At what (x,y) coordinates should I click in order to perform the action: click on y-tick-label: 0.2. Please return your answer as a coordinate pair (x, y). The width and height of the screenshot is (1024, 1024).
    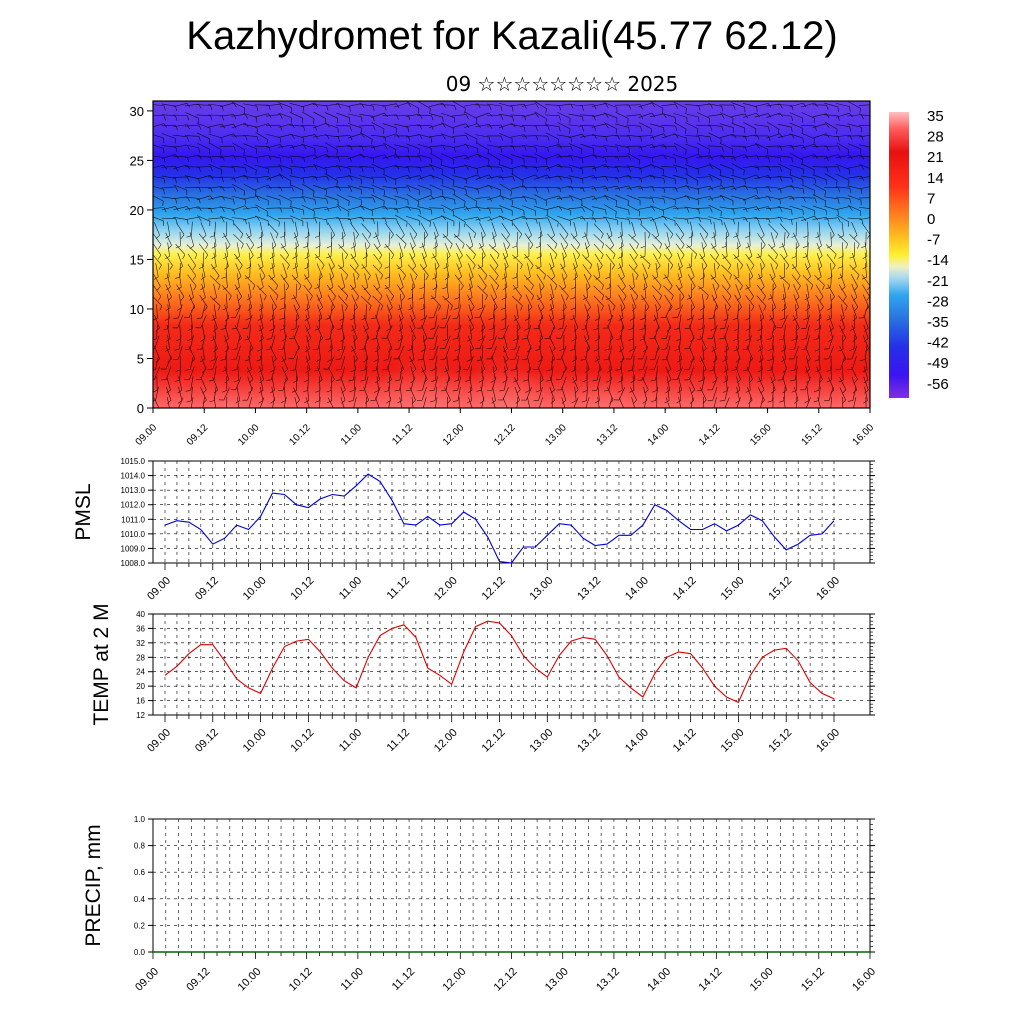
    Looking at the image, I should click on (140, 925).